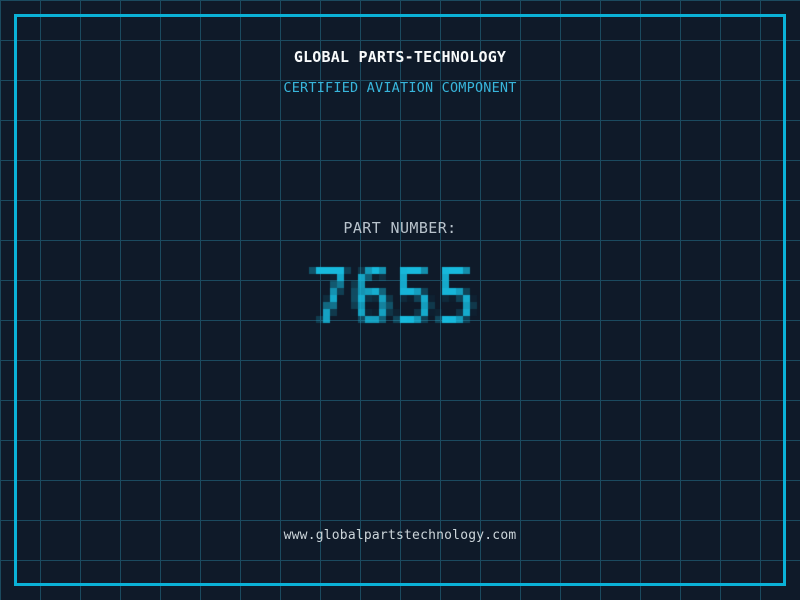 The width and height of the screenshot is (800, 600). Describe the element at coordinates (400, 228) in the screenshot. I see `part-number-label: PART NUMBER:` at that location.